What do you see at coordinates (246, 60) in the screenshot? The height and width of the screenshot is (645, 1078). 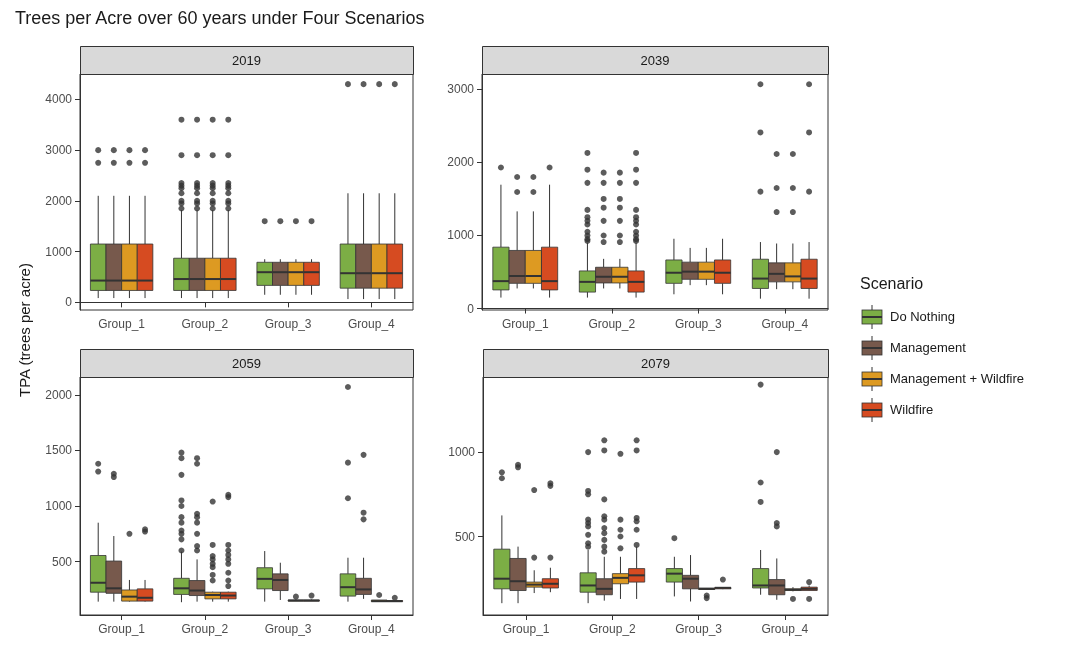 I see `chart-subtitle: 2019` at bounding box center [246, 60].